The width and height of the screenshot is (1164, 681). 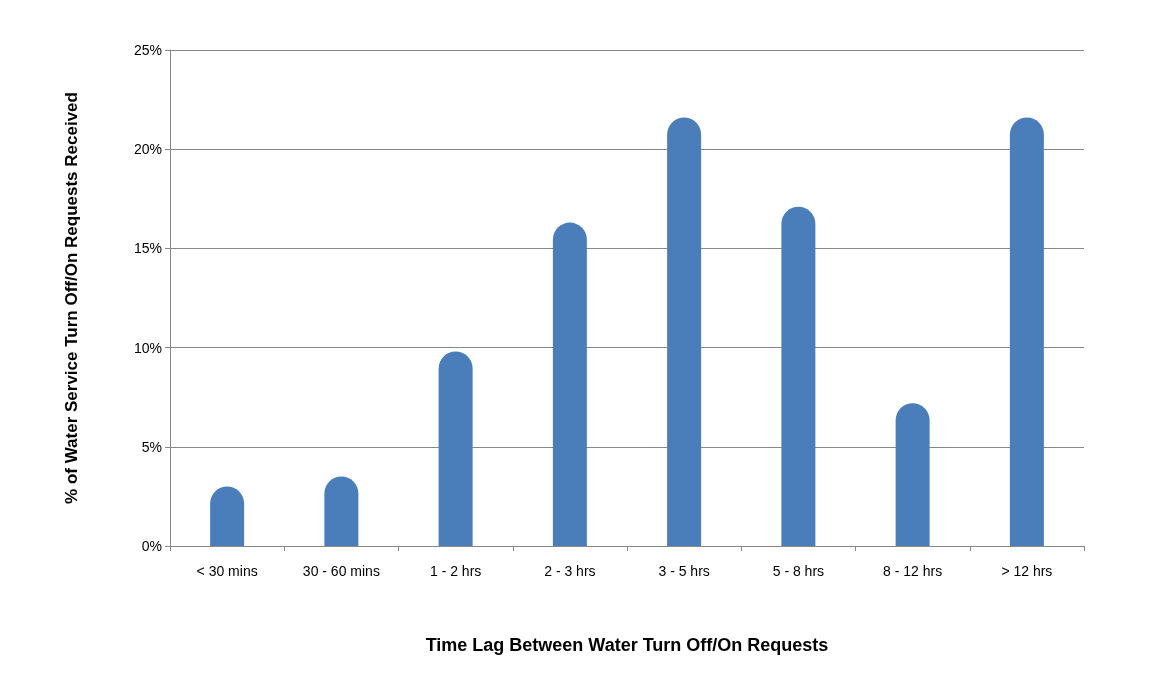 What do you see at coordinates (147, 50) in the screenshot?
I see `y-tick-label: 25%` at bounding box center [147, 50].